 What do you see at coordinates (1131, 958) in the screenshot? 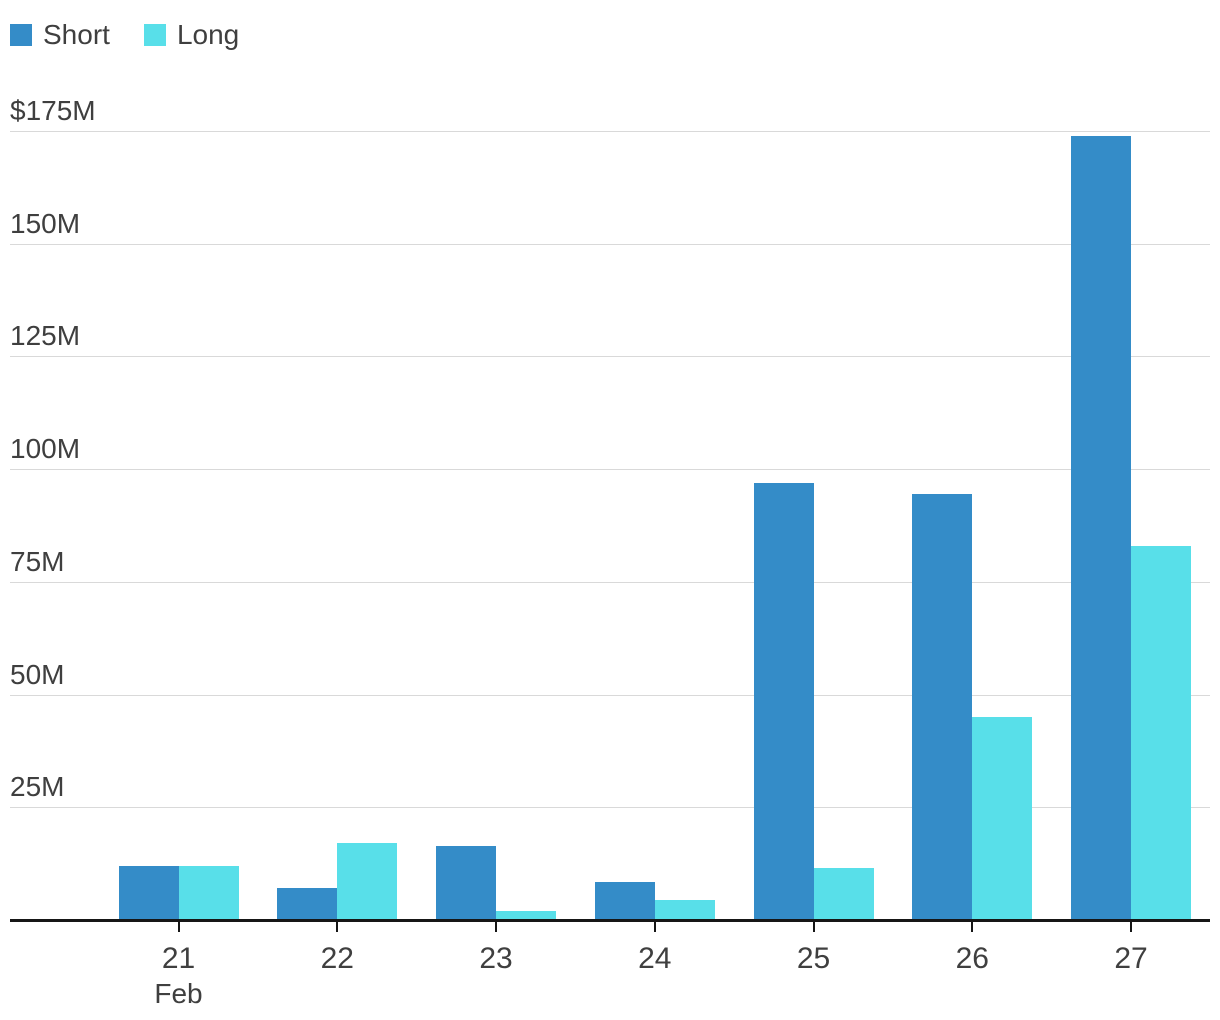
I see `x-axis-tick-label: 27` at bounding box center [1131, 958].